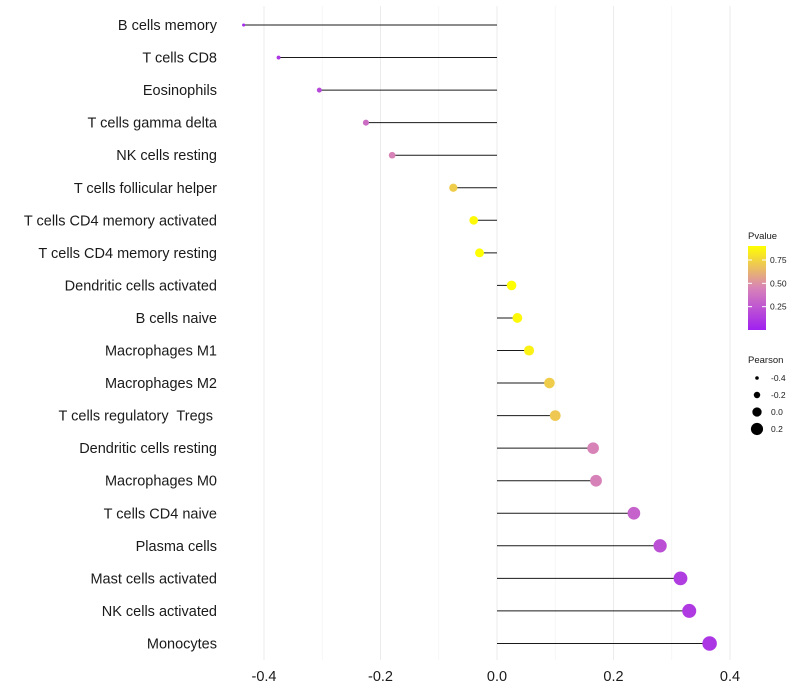  I want to click on category-label: Plasma cells, so click(176, 547).